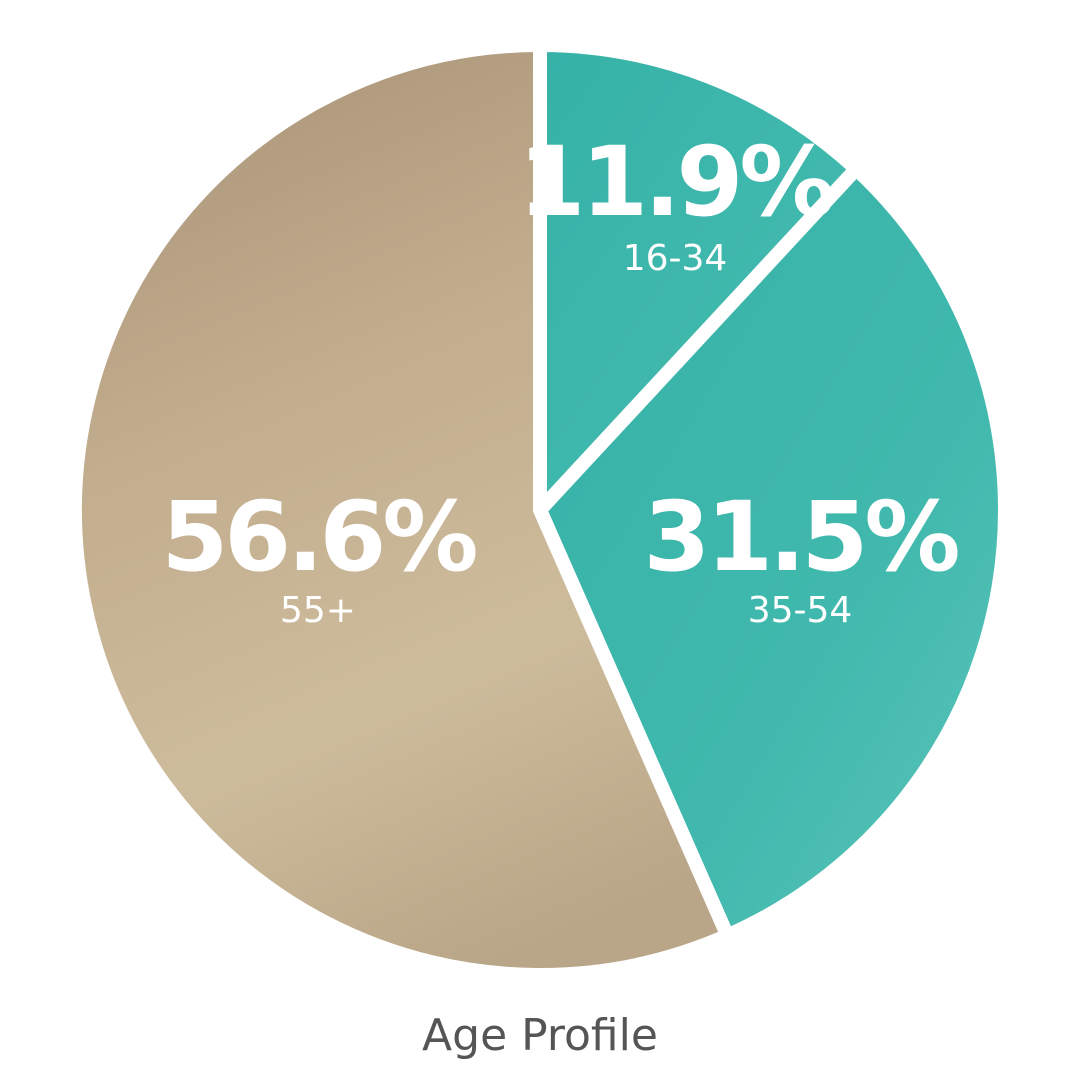 The height and width of the screenshot is (1080, 1080). What do you see at coordinates (800, 537) in the screenshot?
I see `slice-value-label: 31.5%` at bounding box center [800, 537].